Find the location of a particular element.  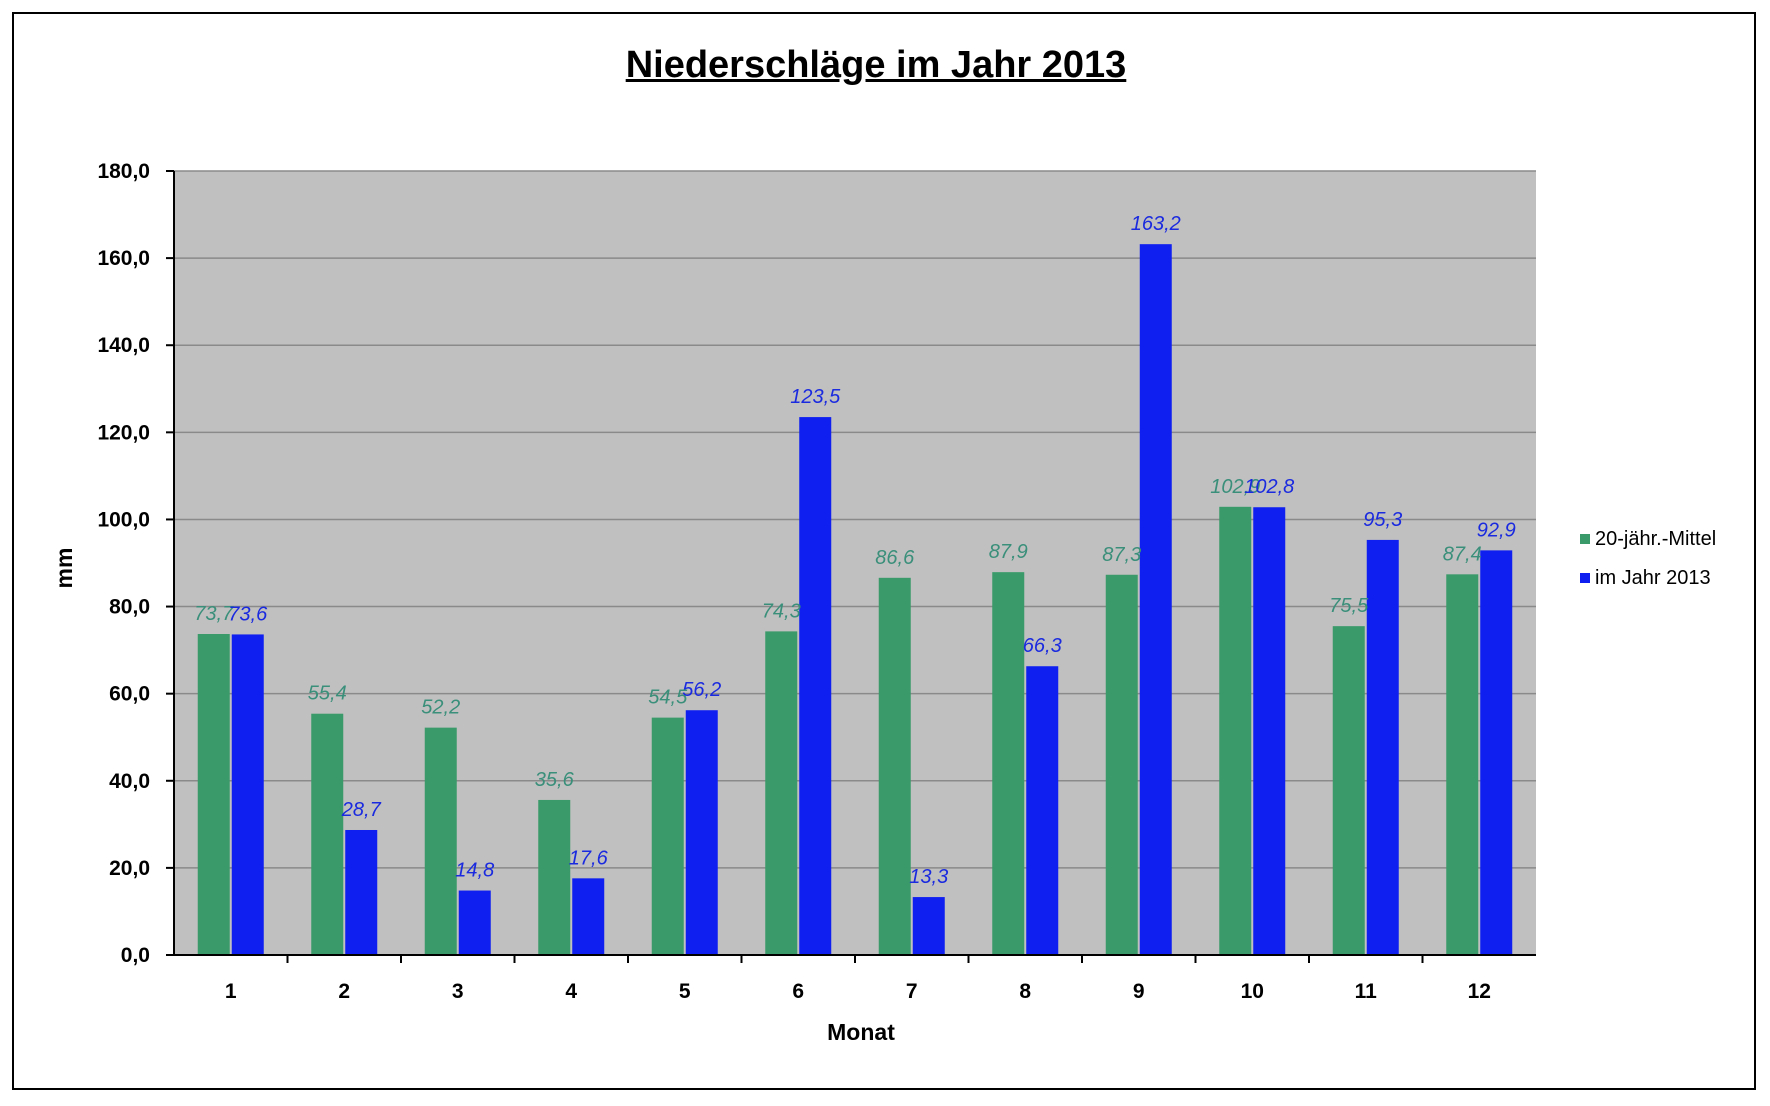

data-label: 86,6 is located at coordinates (895, 558).